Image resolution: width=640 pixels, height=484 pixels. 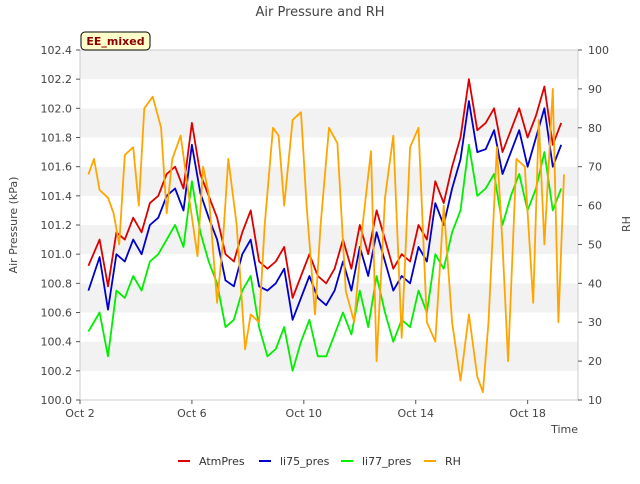 What do you see at coordinates (57, 50) in the screenshot?
I see `y-tick-label: 102.4` at bounding box center [57, 50].